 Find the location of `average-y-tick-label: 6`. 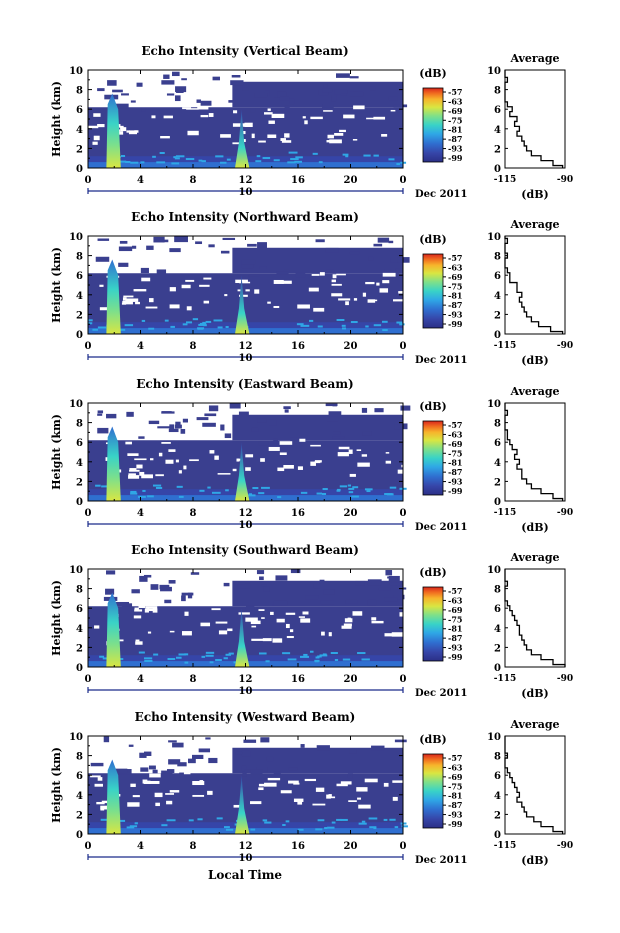

average-y-tick-label: 6 is located at coordinates (497, 110).